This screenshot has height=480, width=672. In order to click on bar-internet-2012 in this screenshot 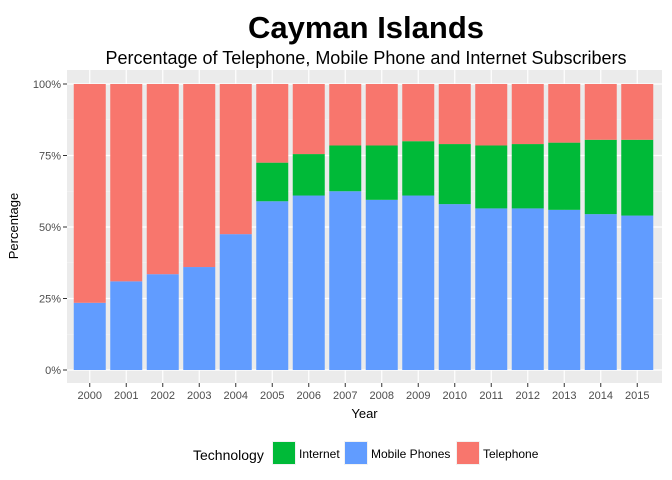, I will do `click(527, 176)`.